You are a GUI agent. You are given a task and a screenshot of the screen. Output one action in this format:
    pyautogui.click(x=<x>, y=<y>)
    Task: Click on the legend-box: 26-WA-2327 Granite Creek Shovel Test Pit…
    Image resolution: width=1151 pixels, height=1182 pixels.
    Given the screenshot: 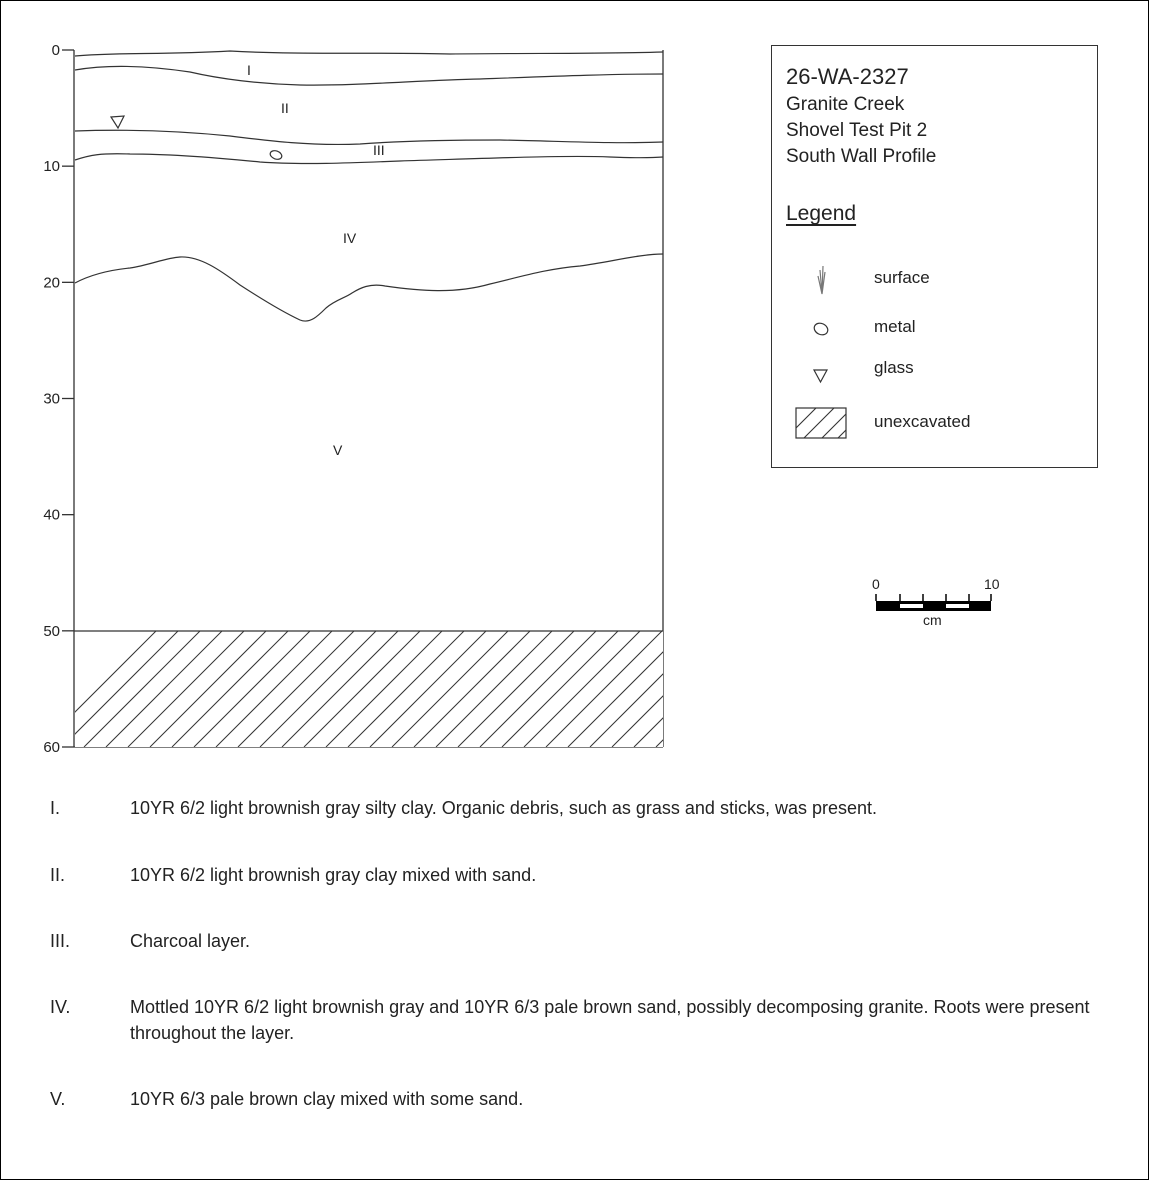 What is the action you would take?
    pyautogui.click(x=934, y=256)
    